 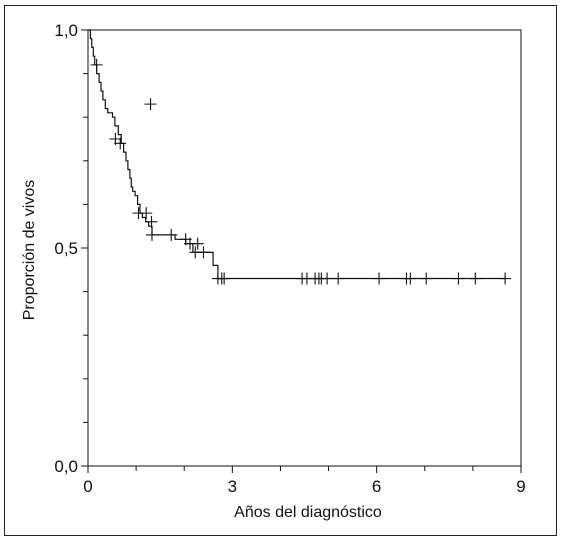 I want to click on x-axis-title: Años del diagnóstico, so click(x=308, y=512).